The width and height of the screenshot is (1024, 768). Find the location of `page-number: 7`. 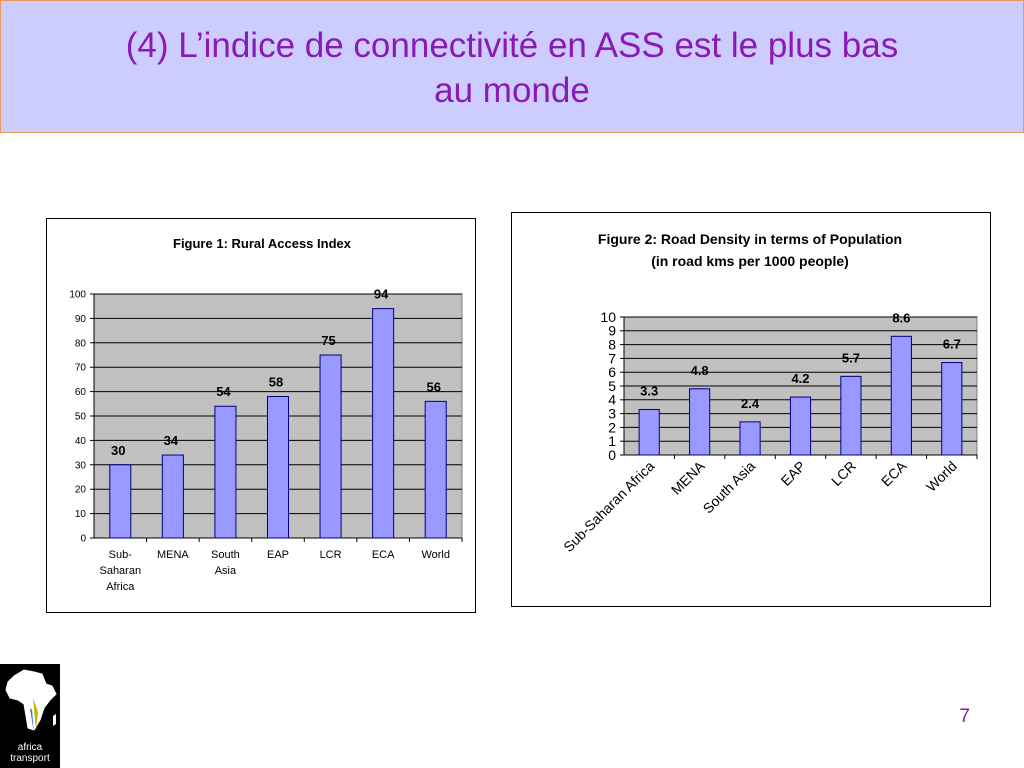

page-number: 7 is located at coordinates (964, 716).